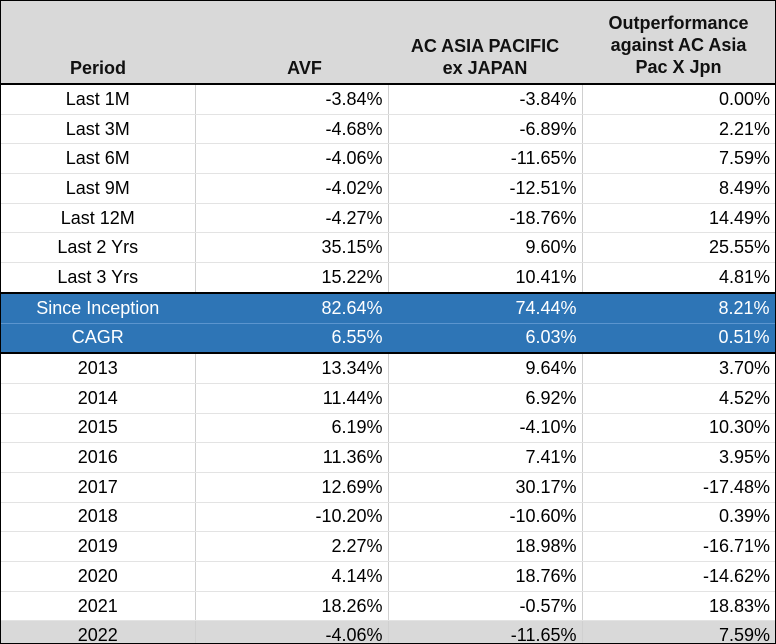 Image resolution: width=776 pixels, height=644 pixels. What do you see at coordinates (292, 188) in the screenshot?
I see `avf-cell: -4.02%` at bounding box center [292, 188].